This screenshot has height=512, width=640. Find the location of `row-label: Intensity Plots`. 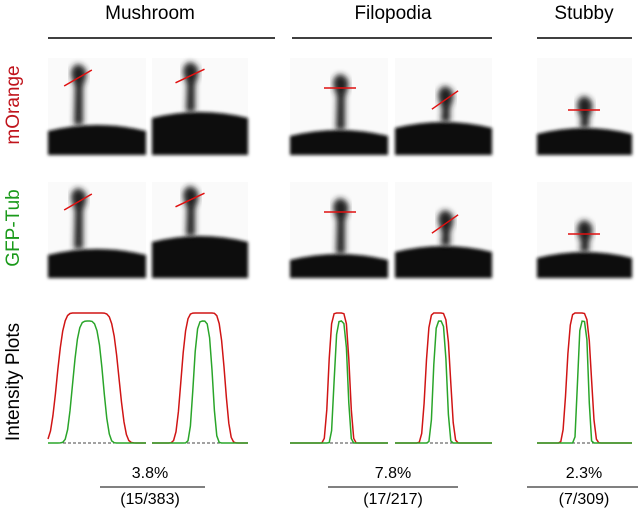

row-label: Intensity Plots is located at coordinates (13, 382).